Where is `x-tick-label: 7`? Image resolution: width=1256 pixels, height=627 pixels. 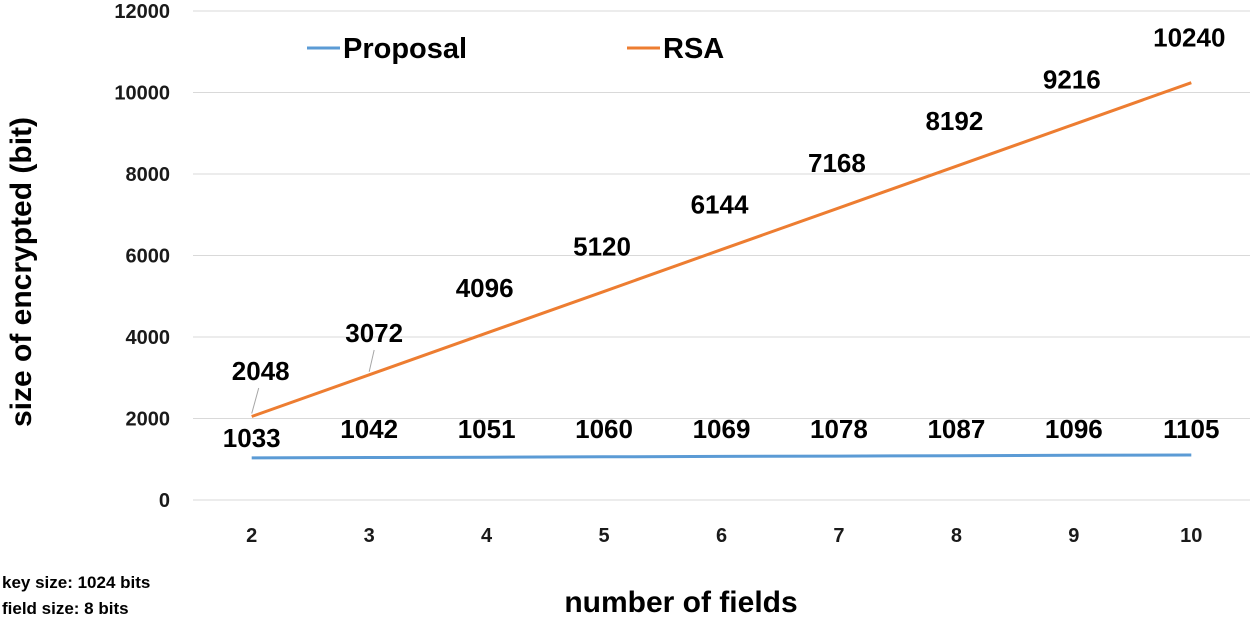 x-tick-label: 7 is located at coordinates (838, 536).